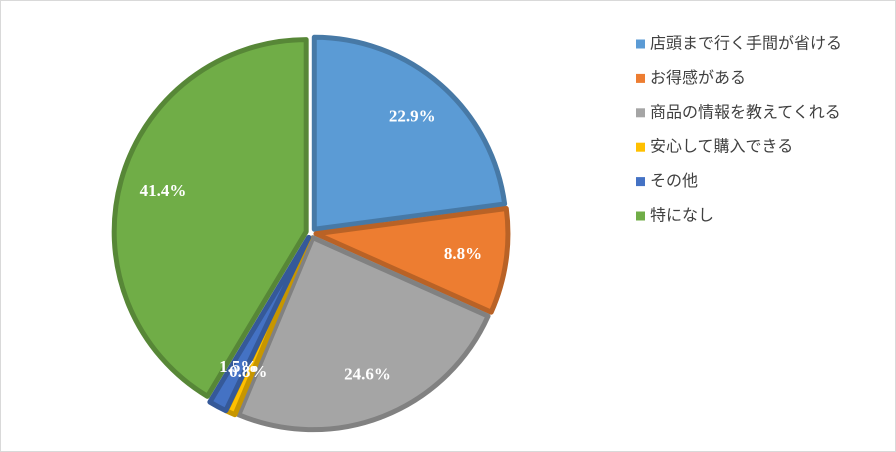 Image resolution: width=896 pixels, height=452 pixels. I want to click on data-label: 22.9%, so click(412, 115).